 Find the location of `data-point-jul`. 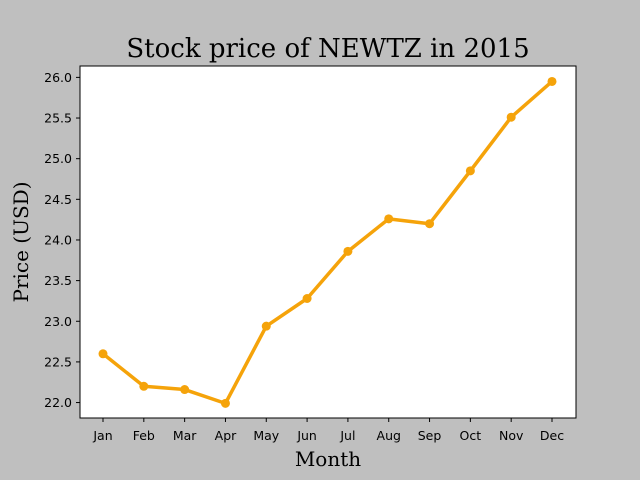

data-point-jul is located at coordinates (348, 251).